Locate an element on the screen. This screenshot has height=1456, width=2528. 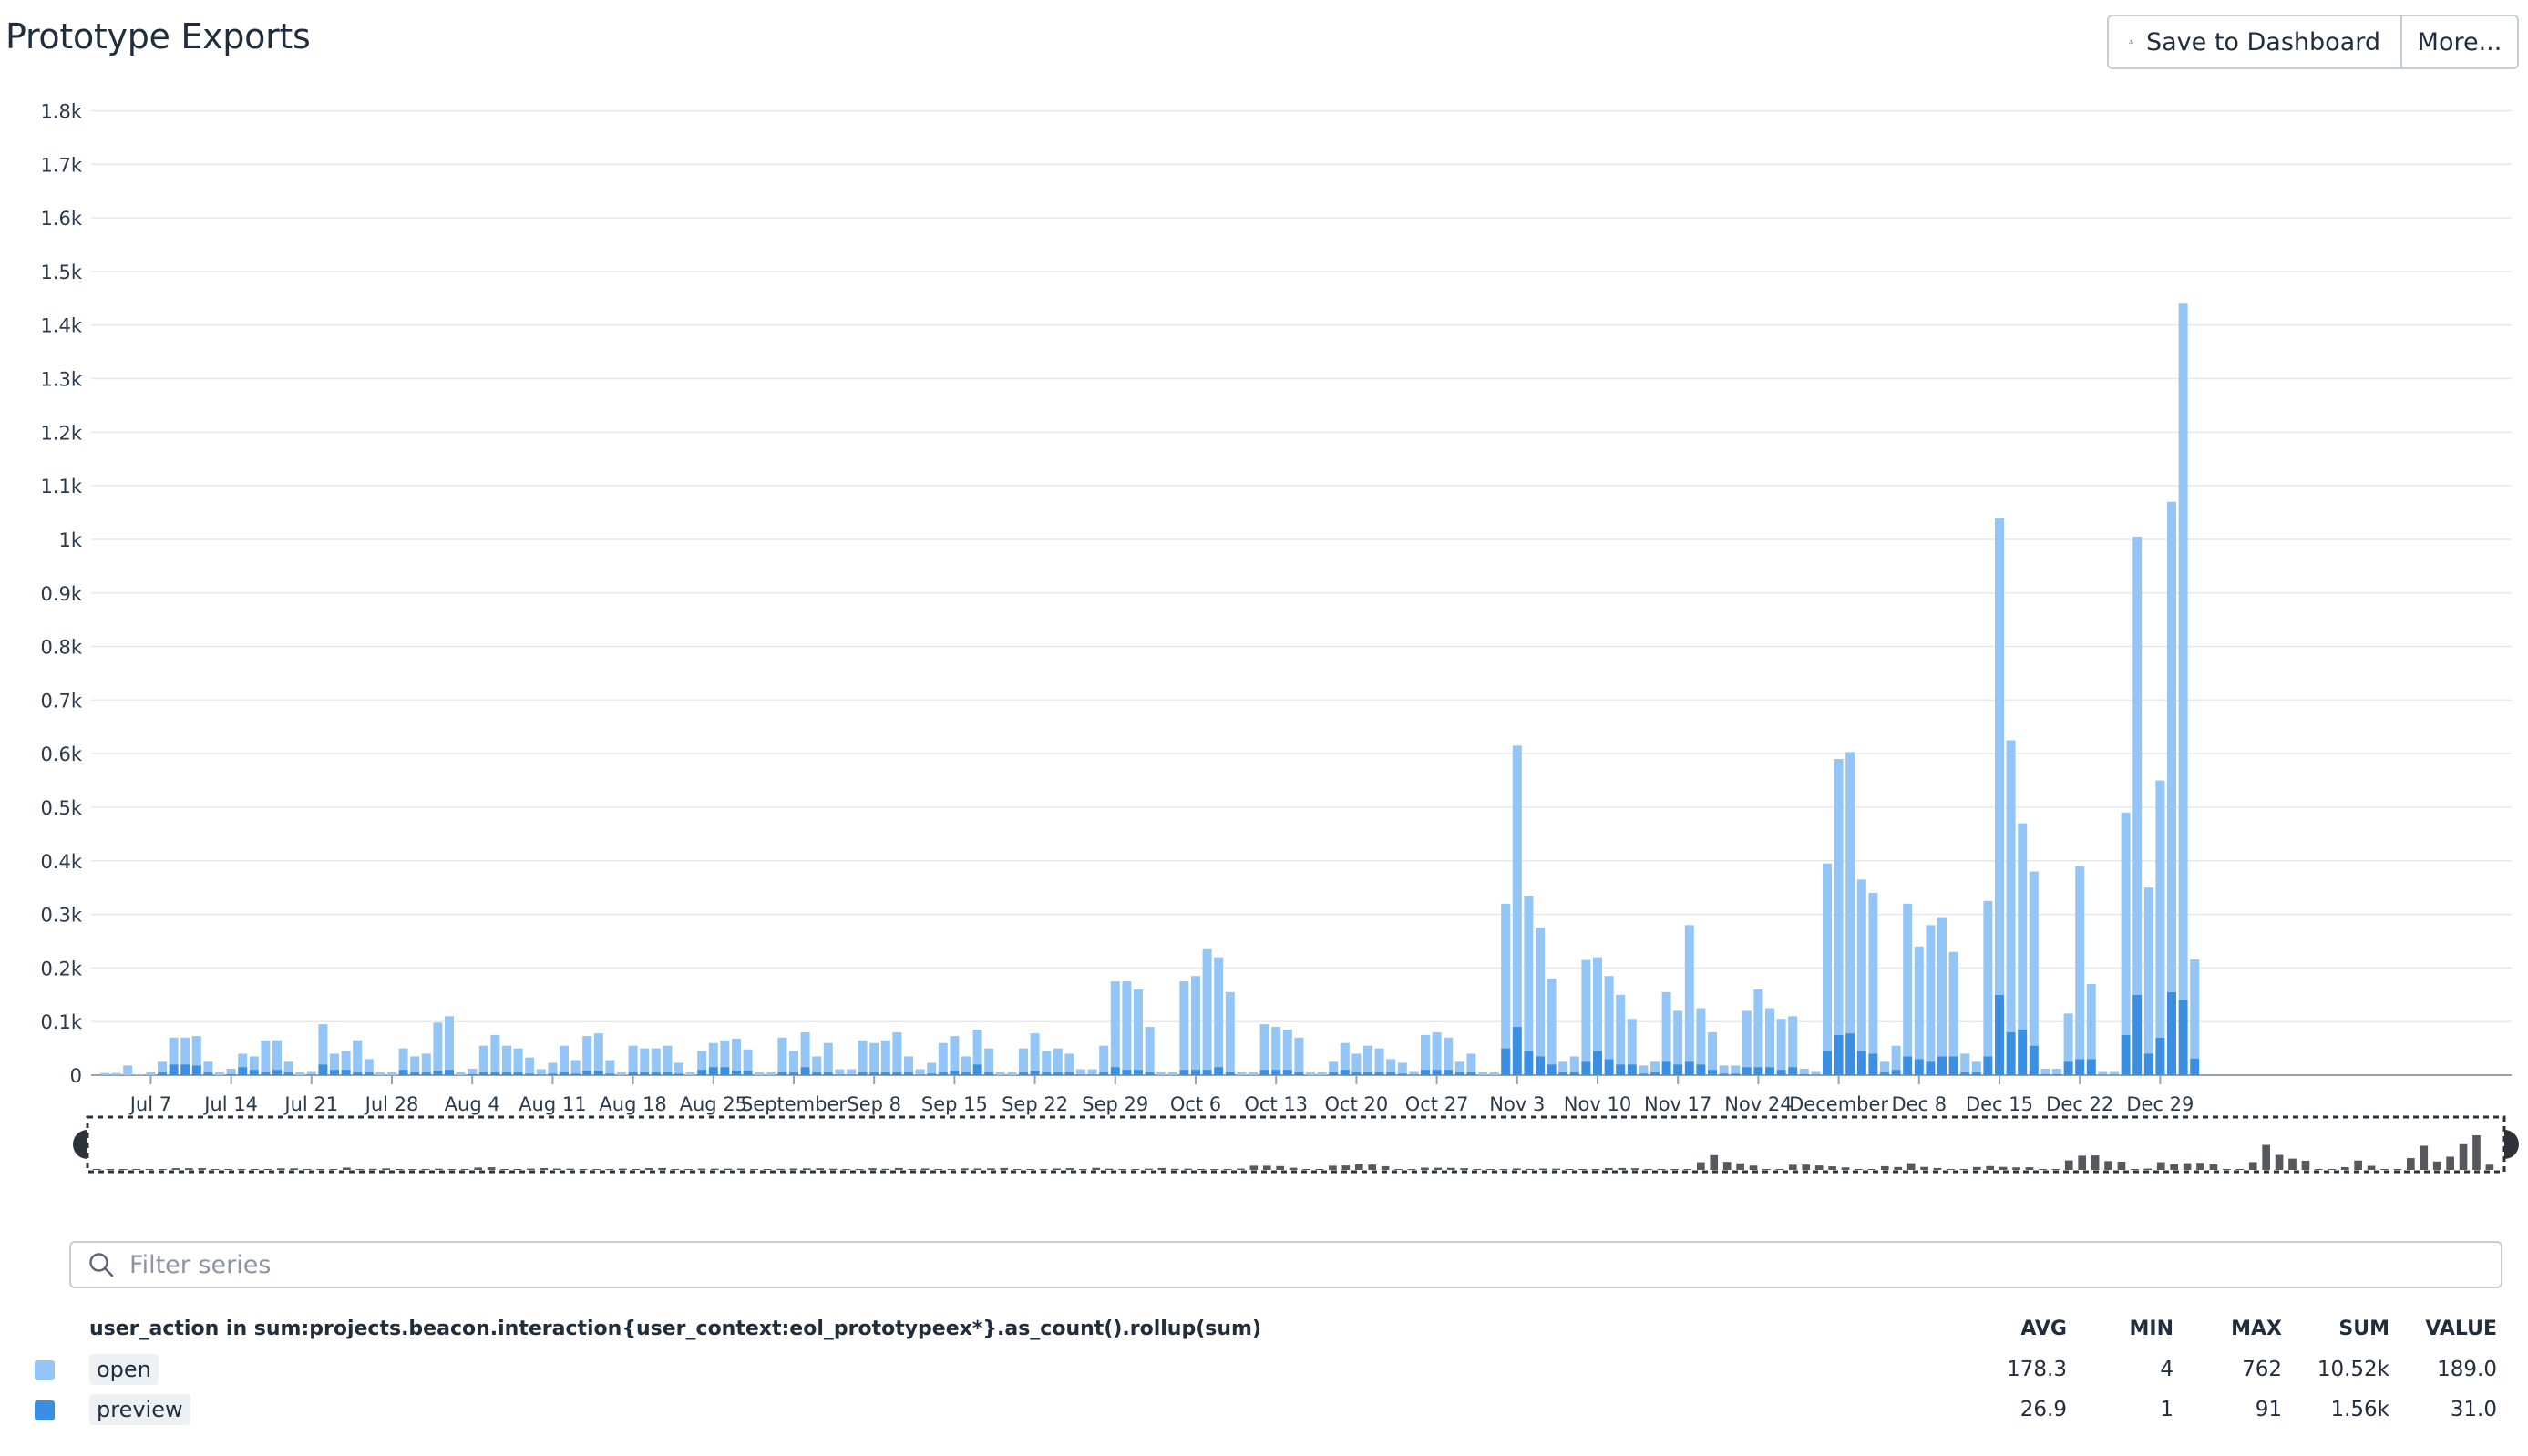
legend-series-name: open is located at coordinates (124, 1370).